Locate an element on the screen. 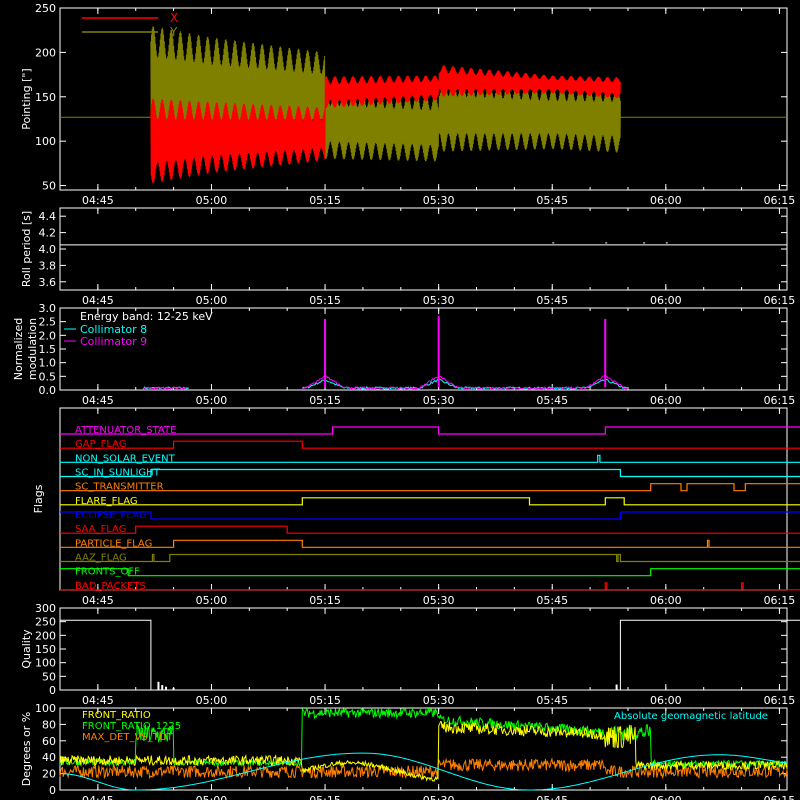 This screenshot has height=800, width=800. flag-line-fronts_off is located at coordinates (430, 572).